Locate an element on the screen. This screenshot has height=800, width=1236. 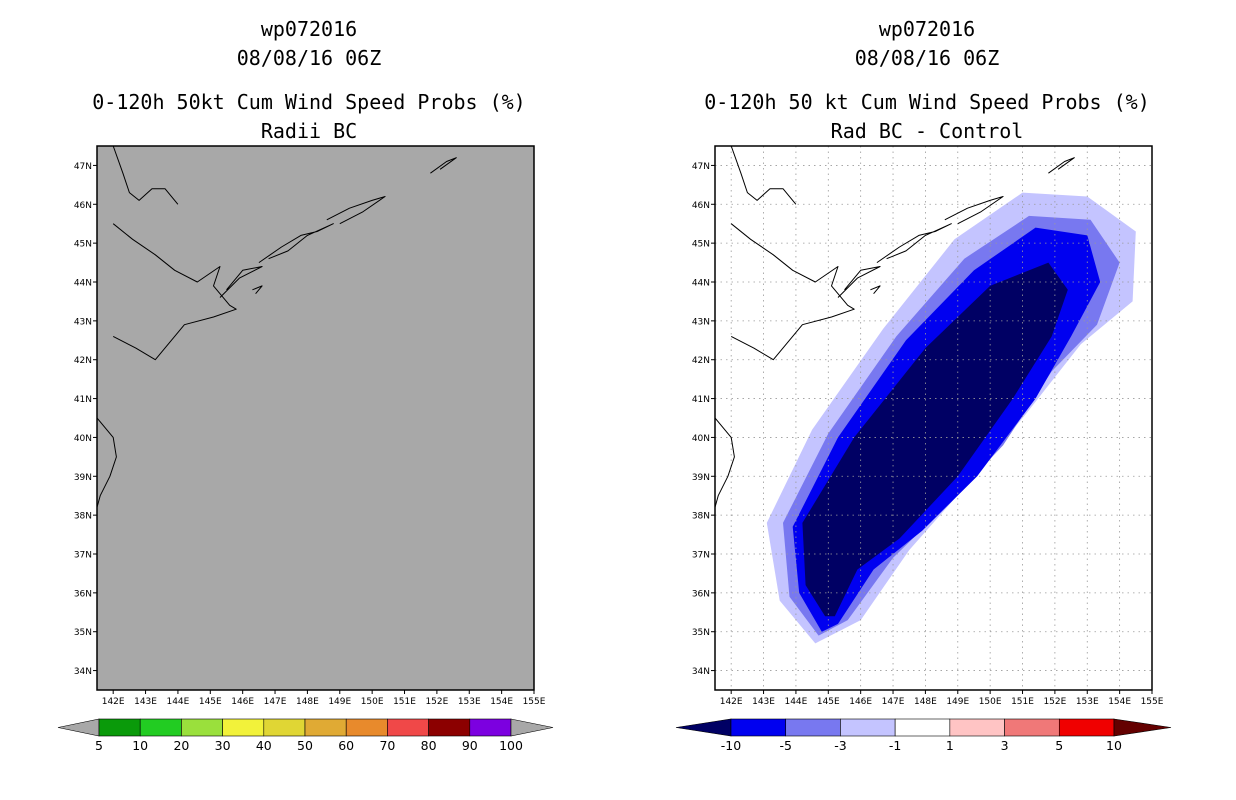
right-colorbar-label: -10 is located at coordinates (731, 745).